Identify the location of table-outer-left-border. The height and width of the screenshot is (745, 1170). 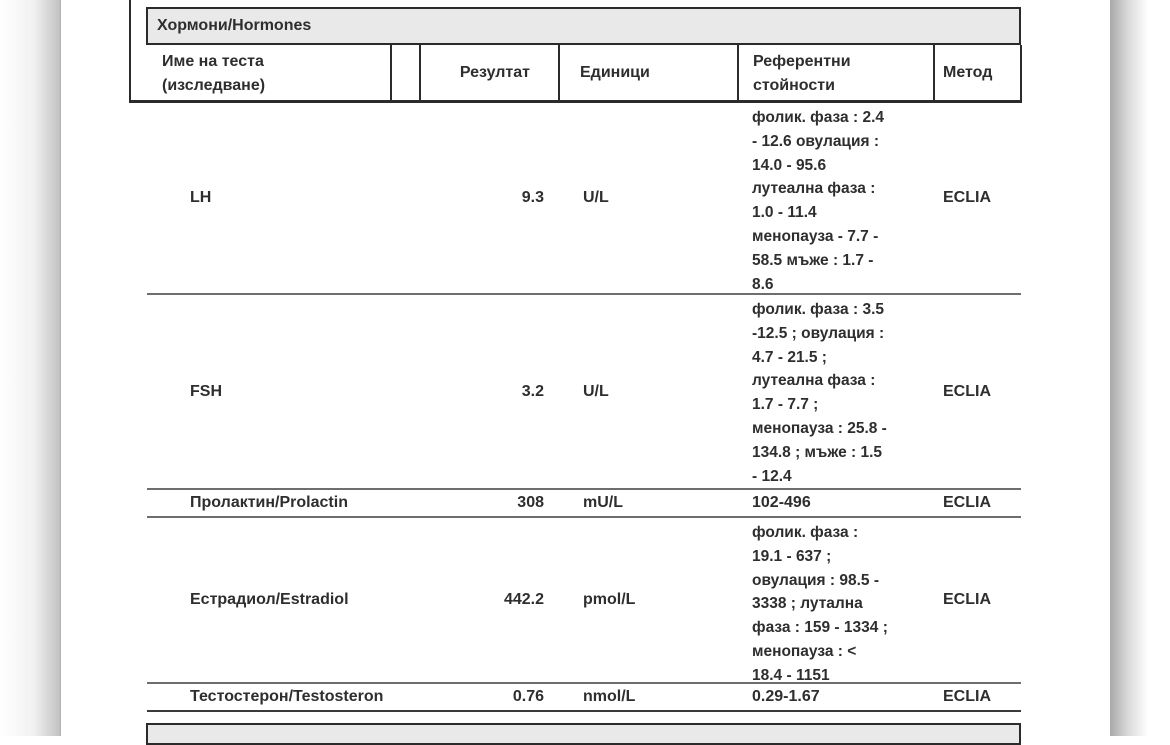
(130, 51).